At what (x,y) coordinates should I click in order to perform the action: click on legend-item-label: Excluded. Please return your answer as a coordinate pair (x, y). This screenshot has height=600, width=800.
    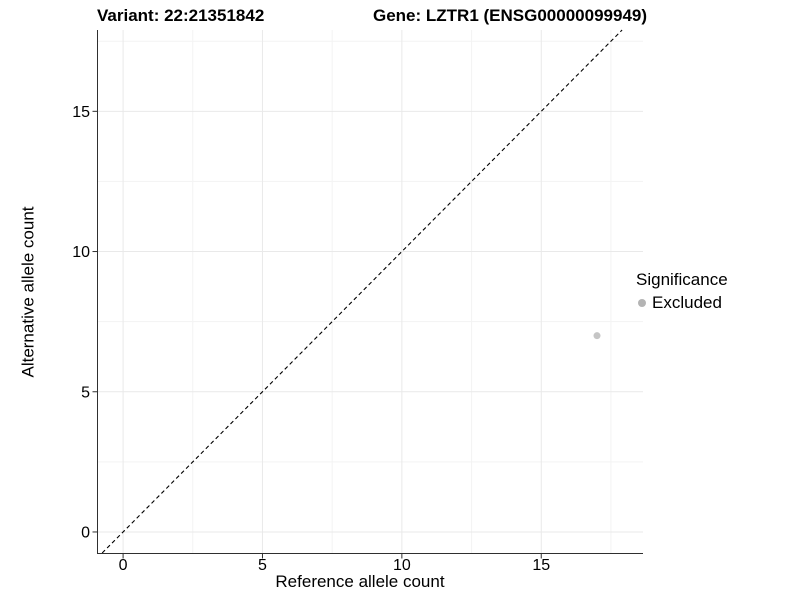
    Looking at the image, I should click on (687, 303).